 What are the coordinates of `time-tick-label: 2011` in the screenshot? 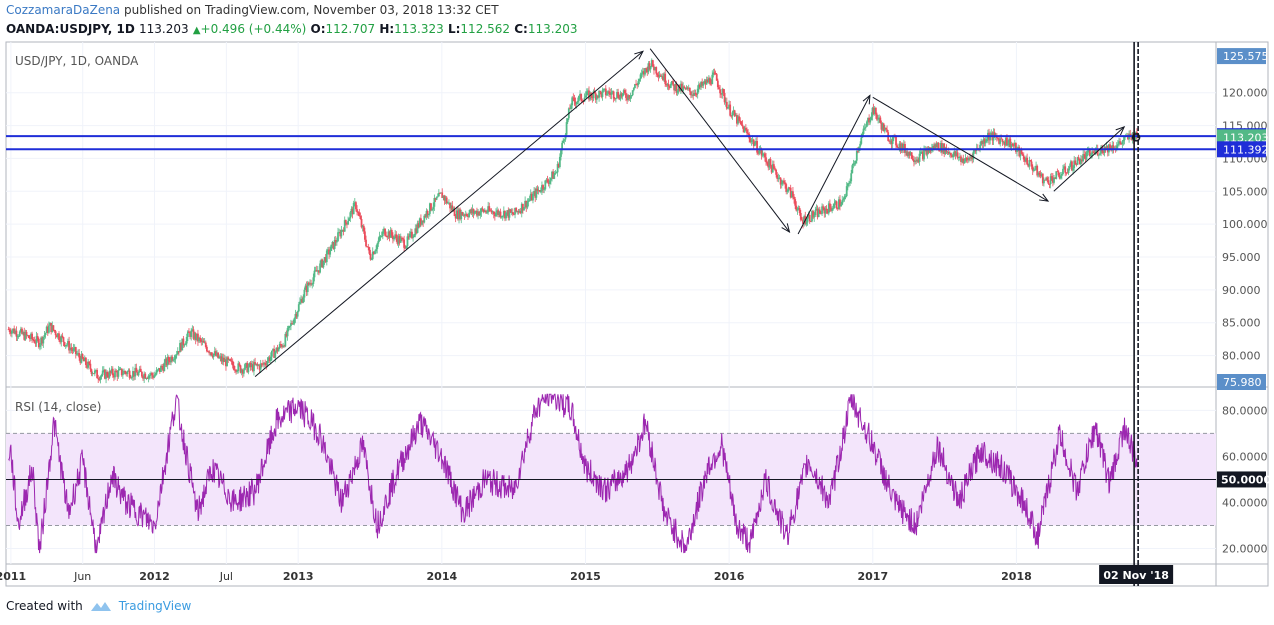 It's located at (13, 576).